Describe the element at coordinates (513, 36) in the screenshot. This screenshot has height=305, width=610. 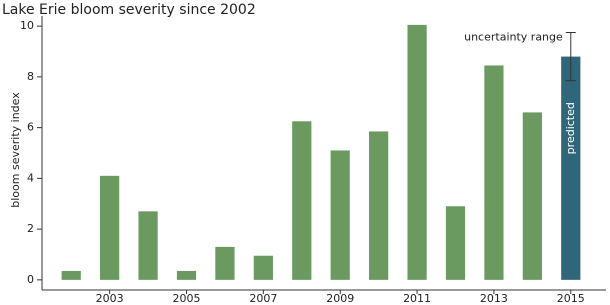
I see `error-annotation: uncertainty range` at that location.